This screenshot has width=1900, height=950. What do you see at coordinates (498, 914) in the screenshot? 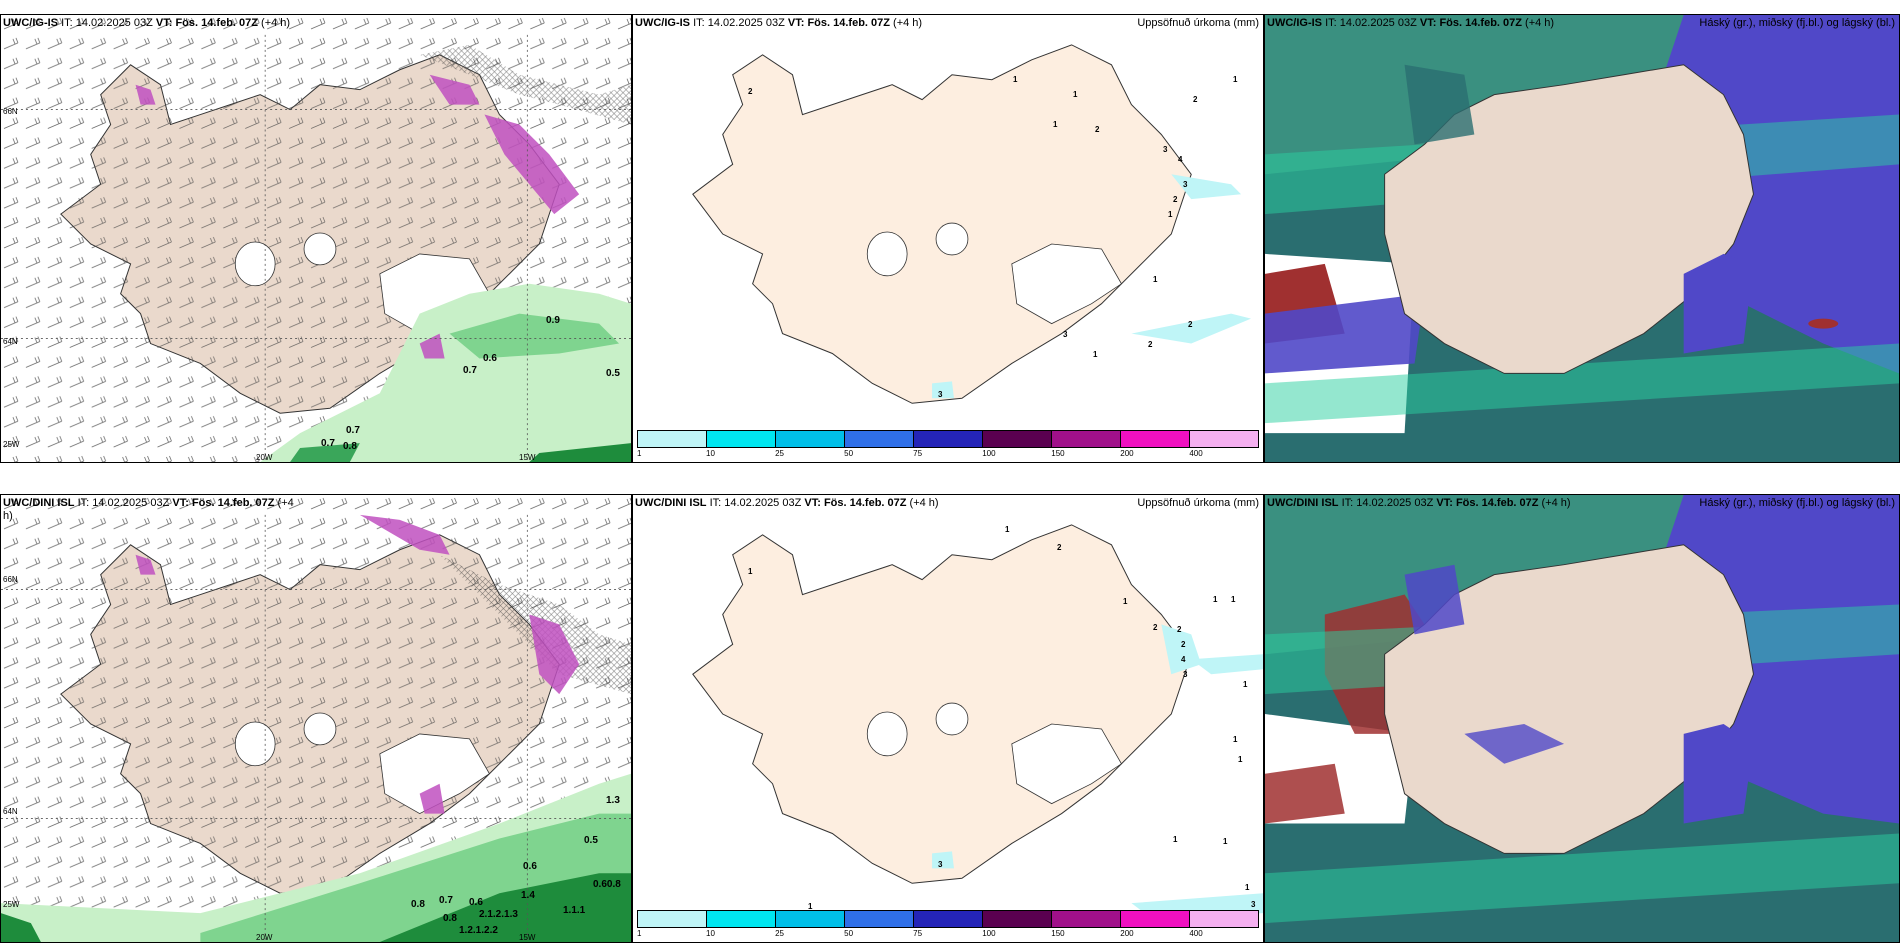
I see `precip-value: 2.1.2.1.3` at bounding box center [498, 914].